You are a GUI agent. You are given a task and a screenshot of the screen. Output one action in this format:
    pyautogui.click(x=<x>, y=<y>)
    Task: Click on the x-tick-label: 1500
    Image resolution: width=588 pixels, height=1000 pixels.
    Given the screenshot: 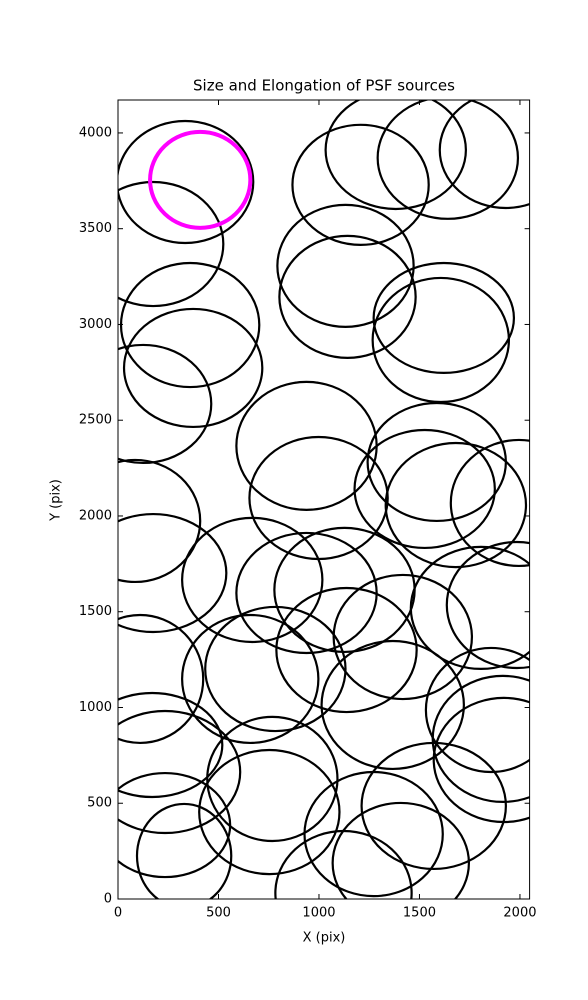 What is the action you would take?
    pyautogui.click(x=419, y=913)
    